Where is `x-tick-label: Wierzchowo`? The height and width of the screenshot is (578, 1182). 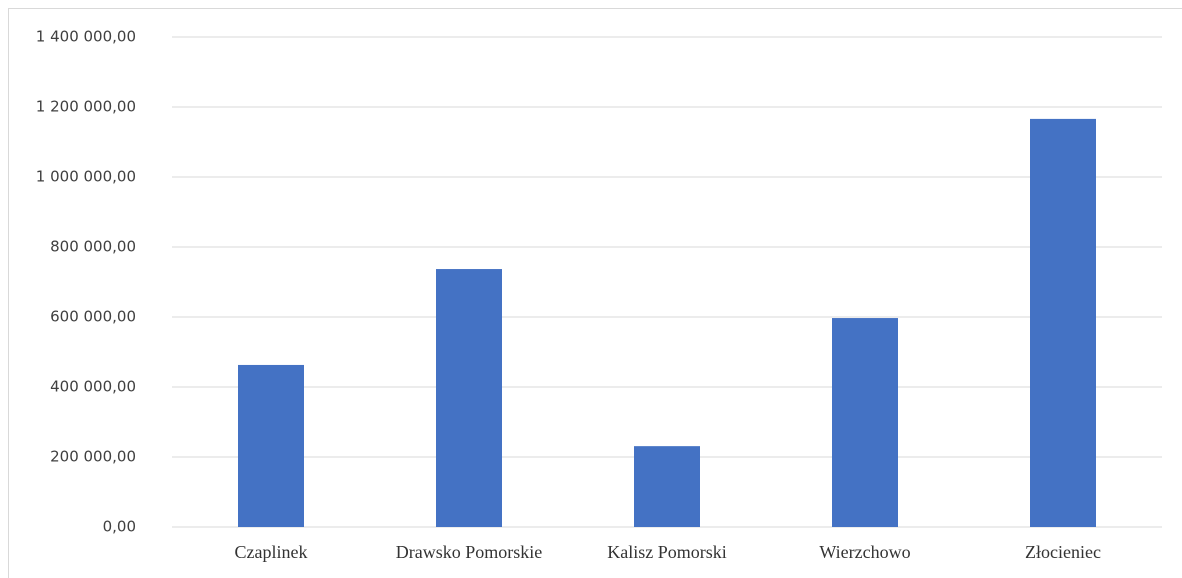 x-tick-label: Wierzchowo is located at coordinates (864, 552).